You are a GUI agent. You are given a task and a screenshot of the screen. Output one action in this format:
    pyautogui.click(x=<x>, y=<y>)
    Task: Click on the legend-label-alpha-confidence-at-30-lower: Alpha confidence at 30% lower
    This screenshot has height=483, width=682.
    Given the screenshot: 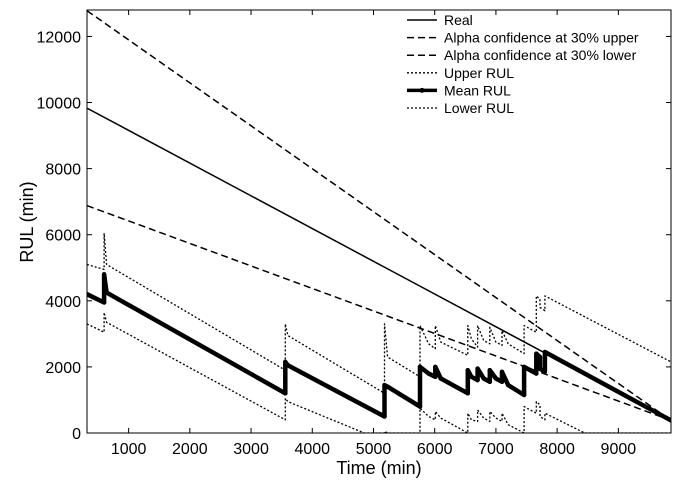 What is the action you would take?
    pyautogui.click(x=540, y=55)
    